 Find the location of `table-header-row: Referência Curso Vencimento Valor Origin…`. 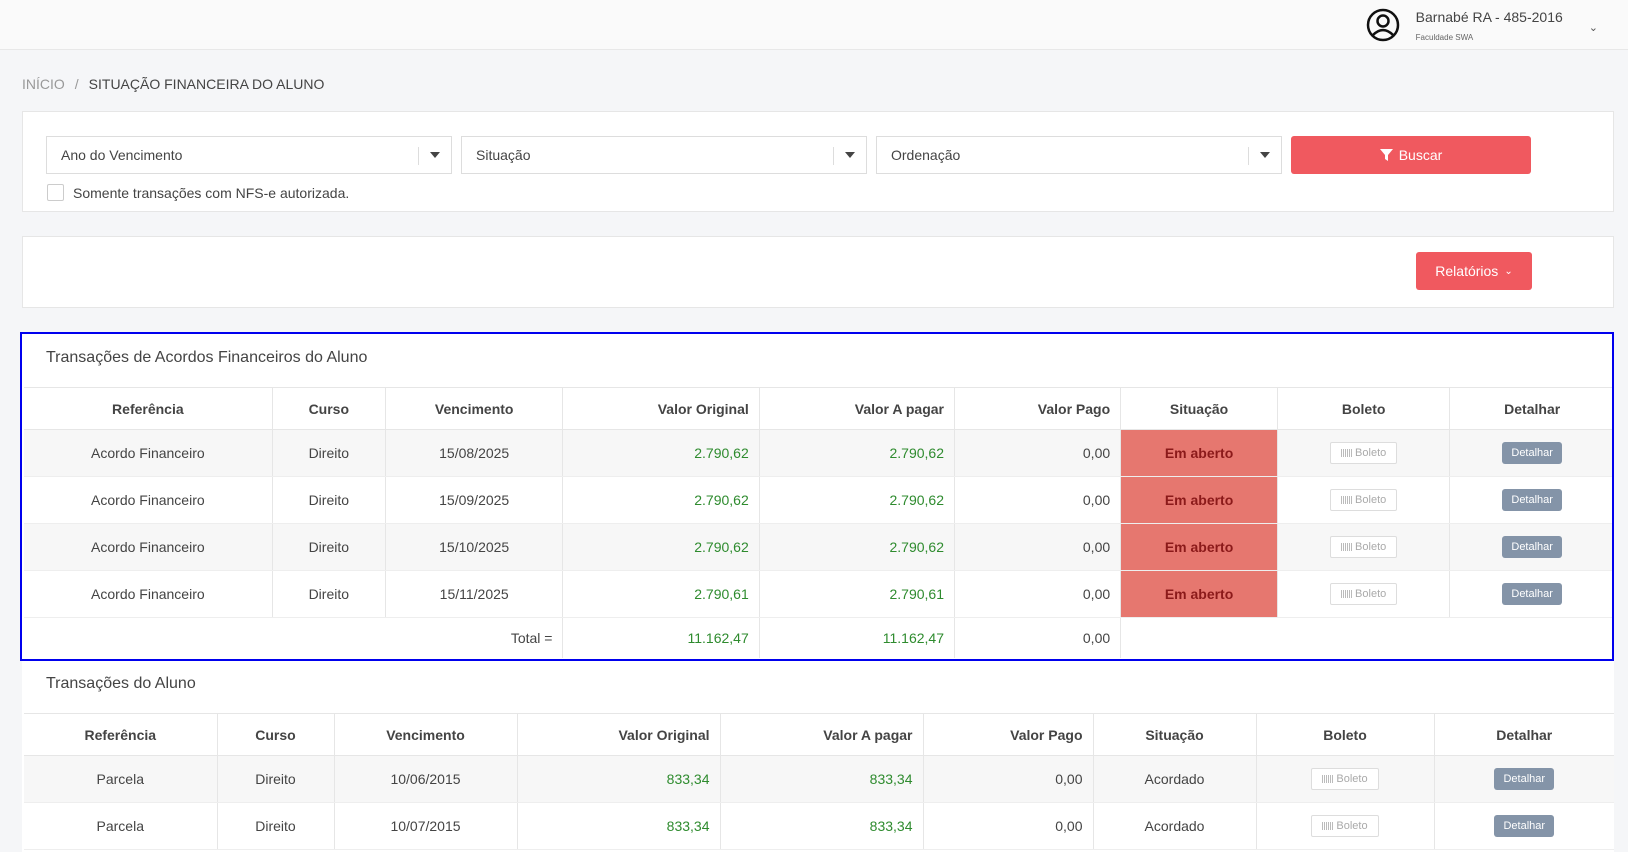

table-header-row: Referência Curso Vencimento Valor Origin… is located at coordinates (819, 734).